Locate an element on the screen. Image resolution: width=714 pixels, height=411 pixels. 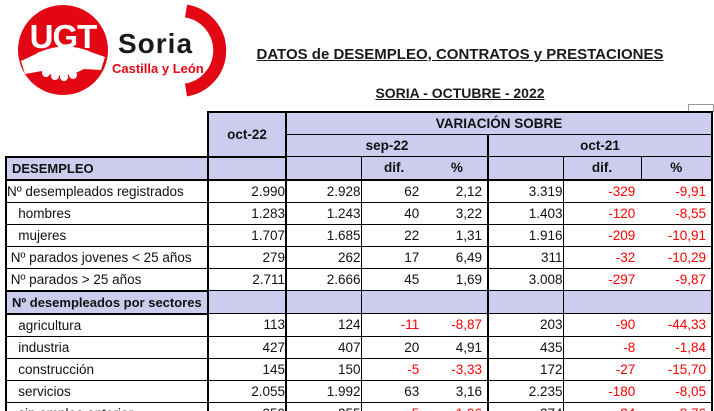
cell-sep22-value: 124 is located at coordinates (323, 325).